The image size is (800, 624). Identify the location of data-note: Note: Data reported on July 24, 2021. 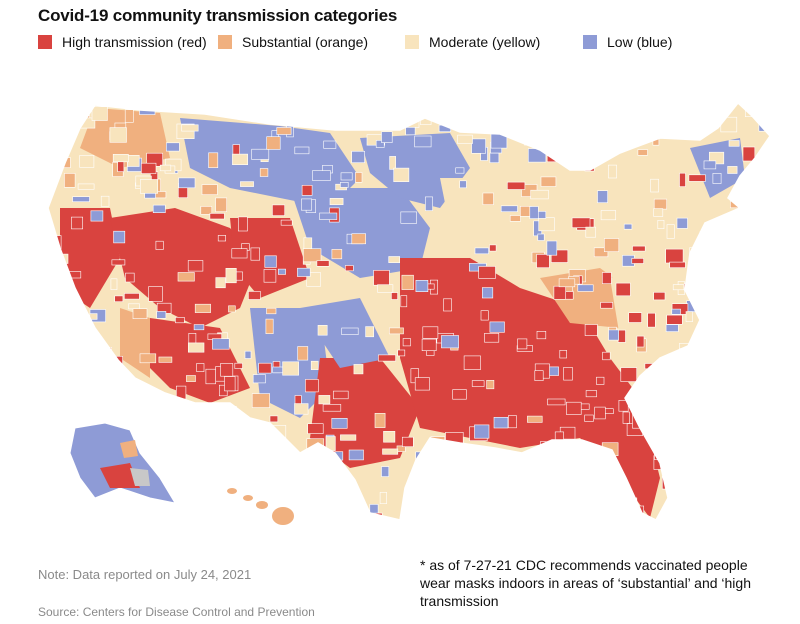
(145, 574).